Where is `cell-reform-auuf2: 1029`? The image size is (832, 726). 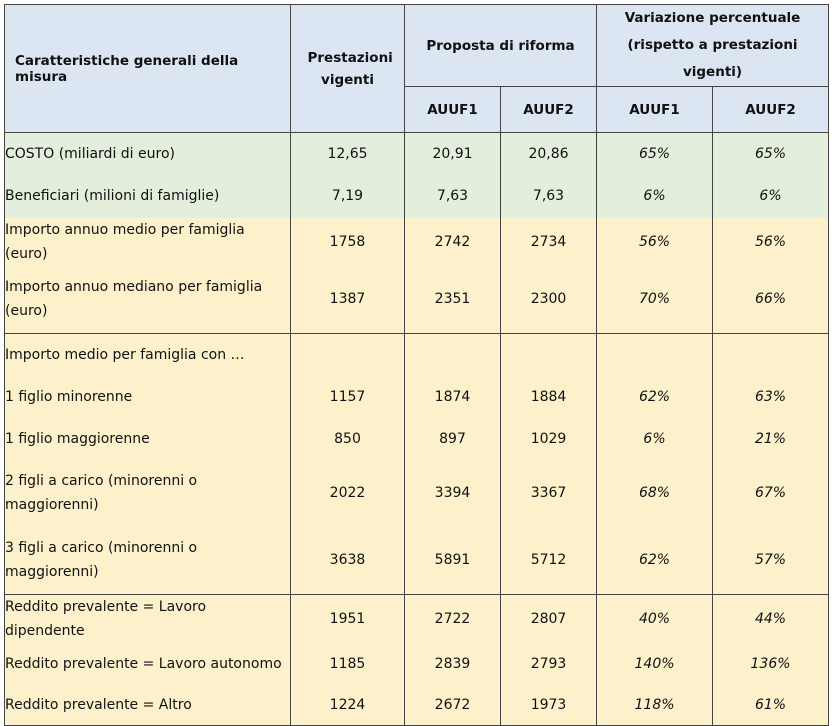 cell-reform-auuf2: 1029 is located at coordinates (549, 438).